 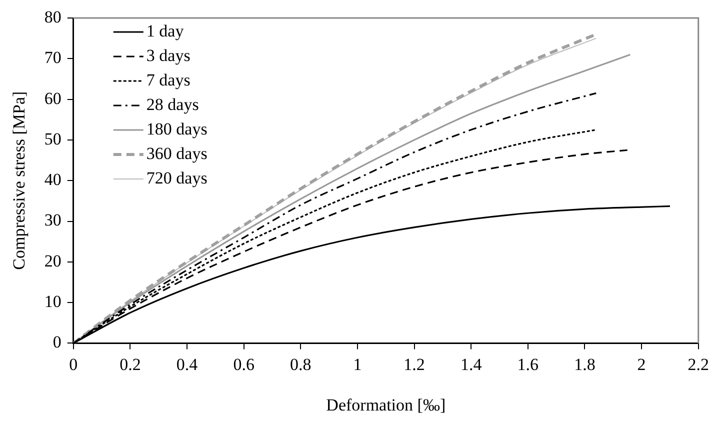 I want to click on legend-label: 3 days, so click(x=168, y=55).